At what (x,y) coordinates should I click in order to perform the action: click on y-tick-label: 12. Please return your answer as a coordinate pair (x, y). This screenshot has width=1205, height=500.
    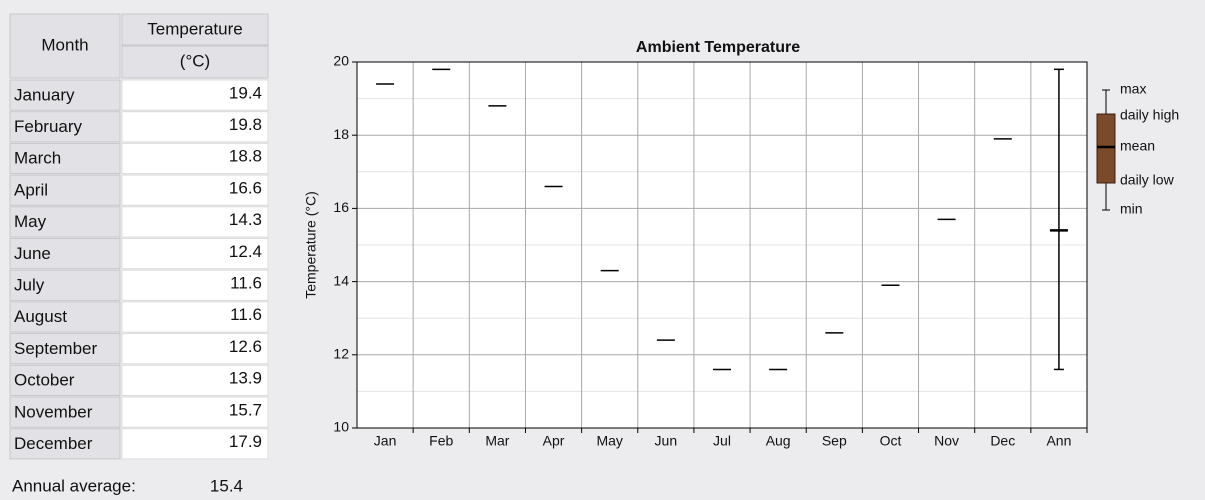
    Looking at the image, I should click on (341, 354).